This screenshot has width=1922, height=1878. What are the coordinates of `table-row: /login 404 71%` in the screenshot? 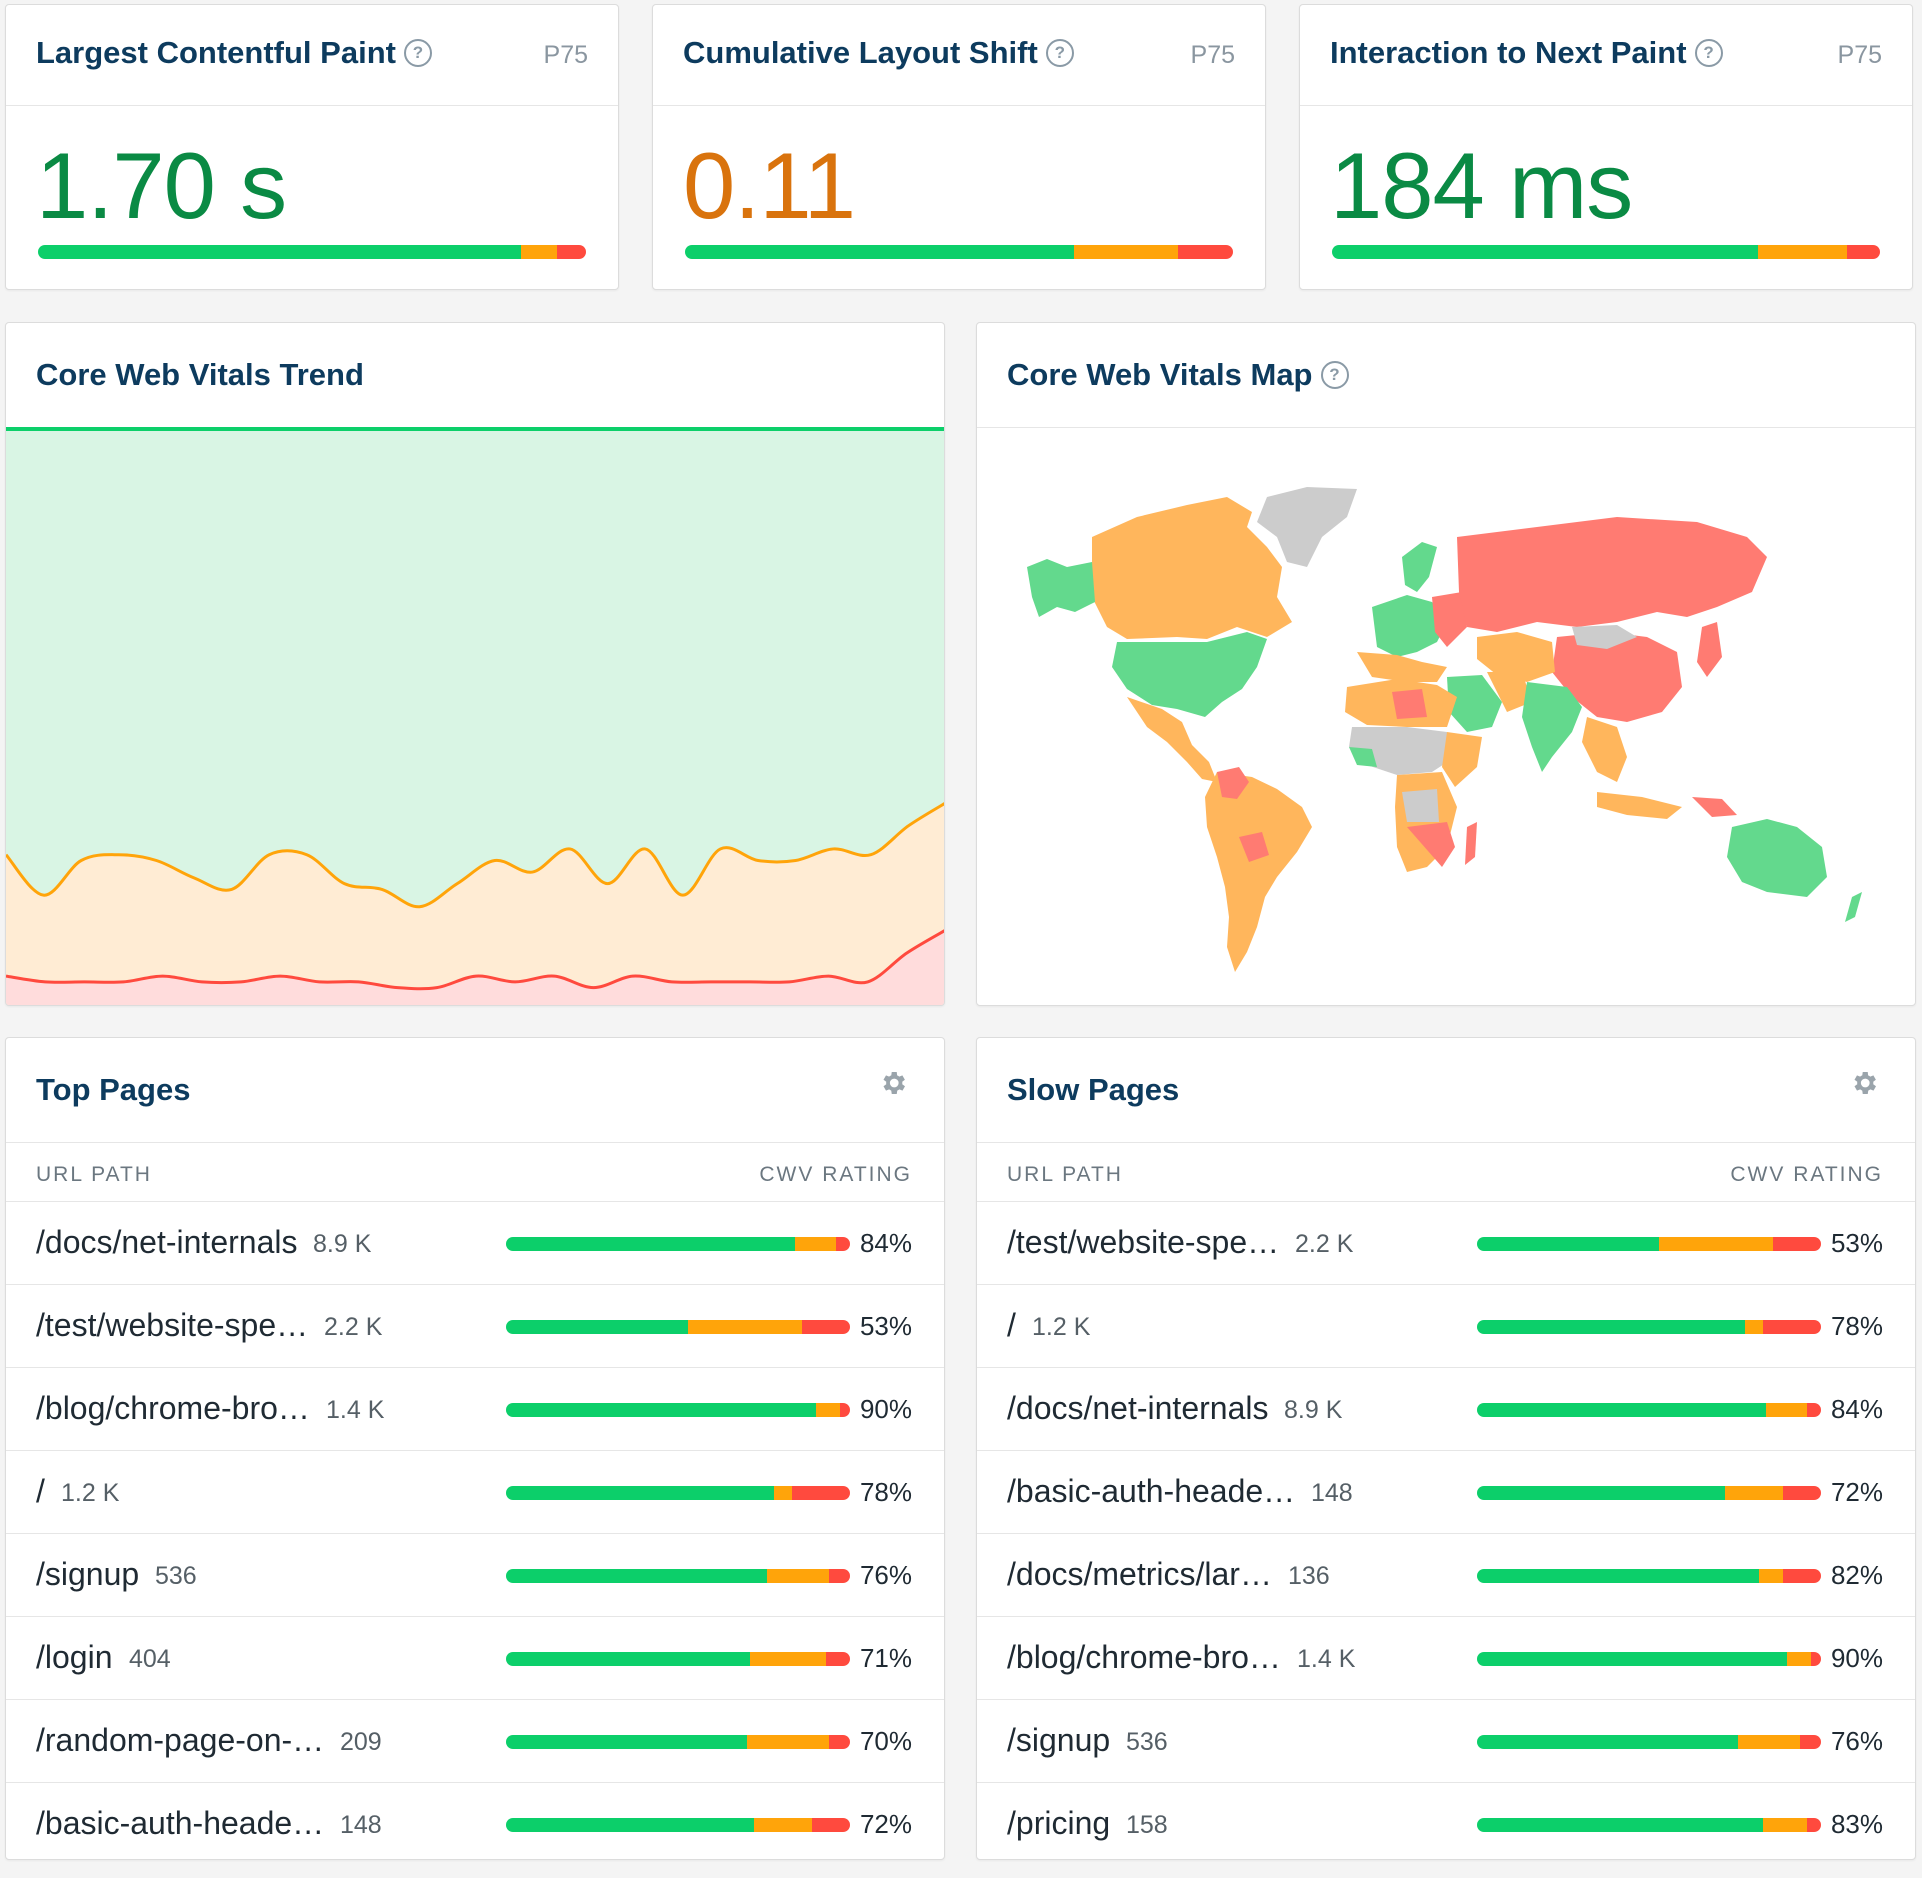 It's located at (475, 1658).